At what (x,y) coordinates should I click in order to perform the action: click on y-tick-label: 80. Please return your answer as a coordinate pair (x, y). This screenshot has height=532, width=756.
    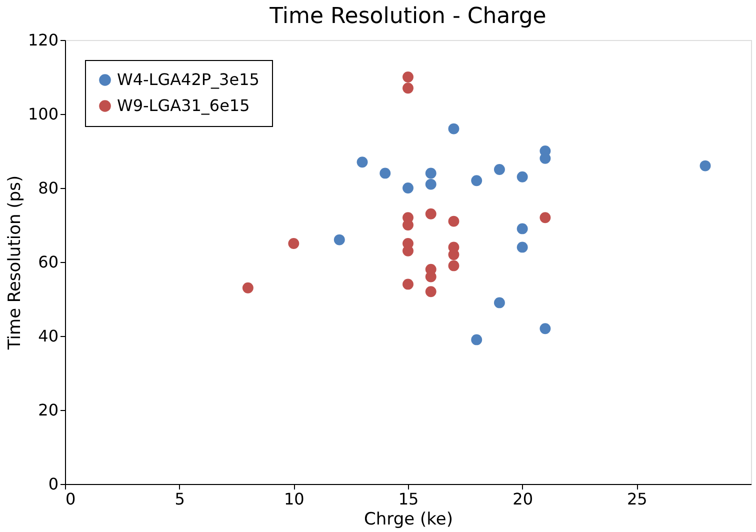
    Looking at the image, I should click on (48, 188).